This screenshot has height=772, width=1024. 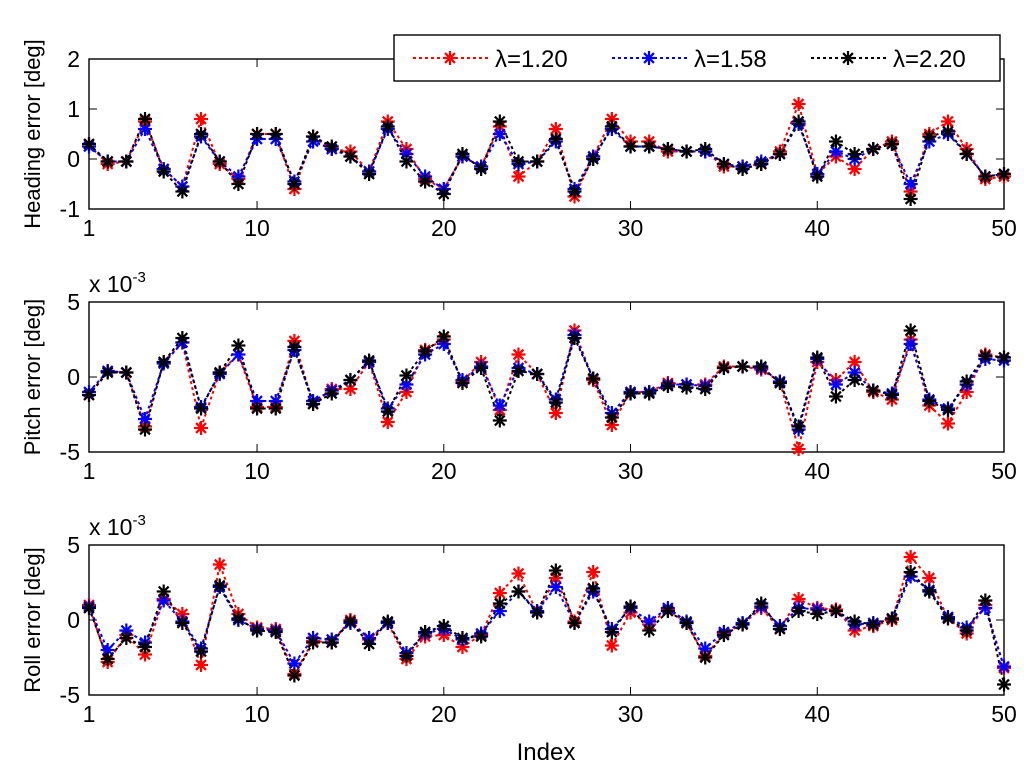 What do you see at coordinates (817, 714) in the screenshot?
I see `roll-xtick-label: 40` at bounding box center [817, 714].